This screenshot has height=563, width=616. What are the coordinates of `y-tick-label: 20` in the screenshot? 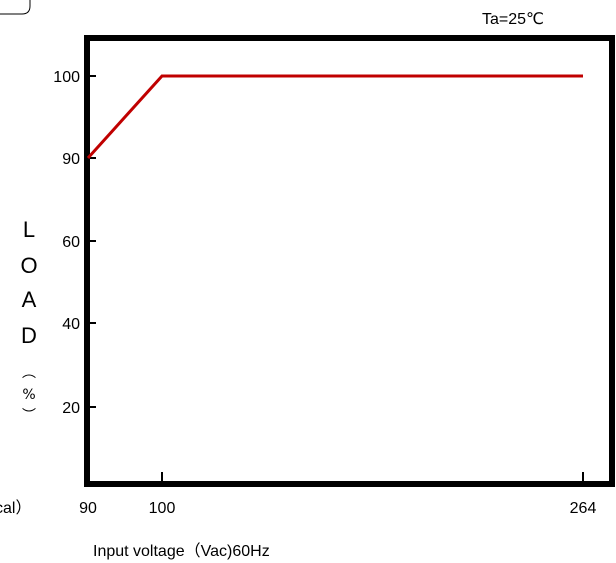 It's located at (71, 408).